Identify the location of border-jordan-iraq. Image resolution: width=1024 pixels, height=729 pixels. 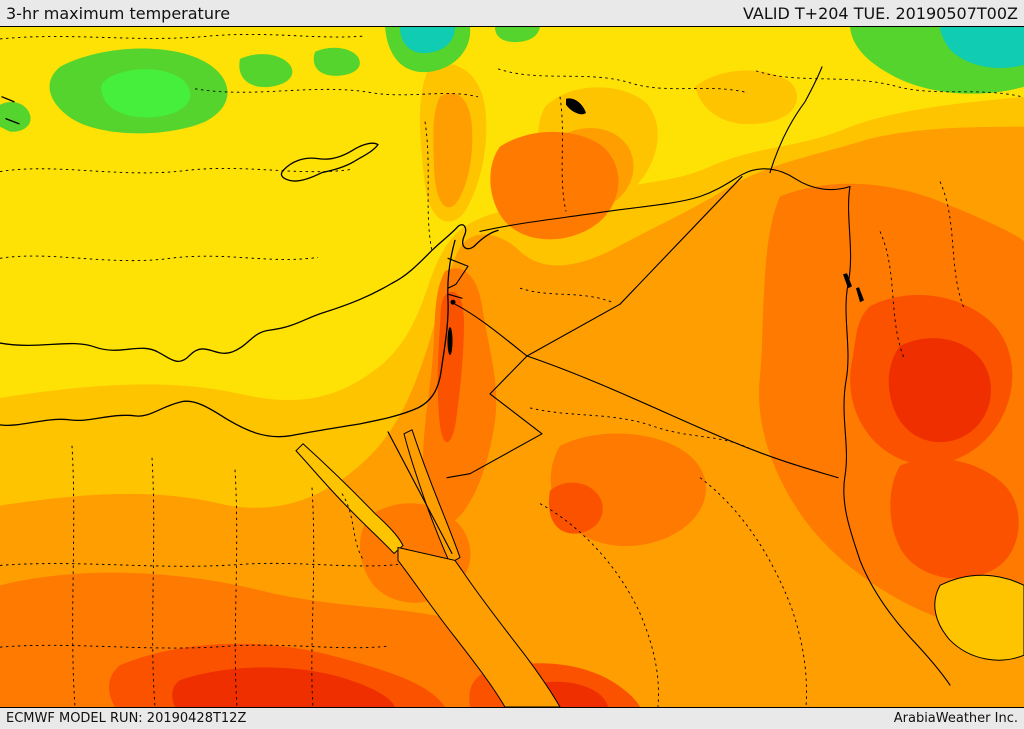
(573, 330).